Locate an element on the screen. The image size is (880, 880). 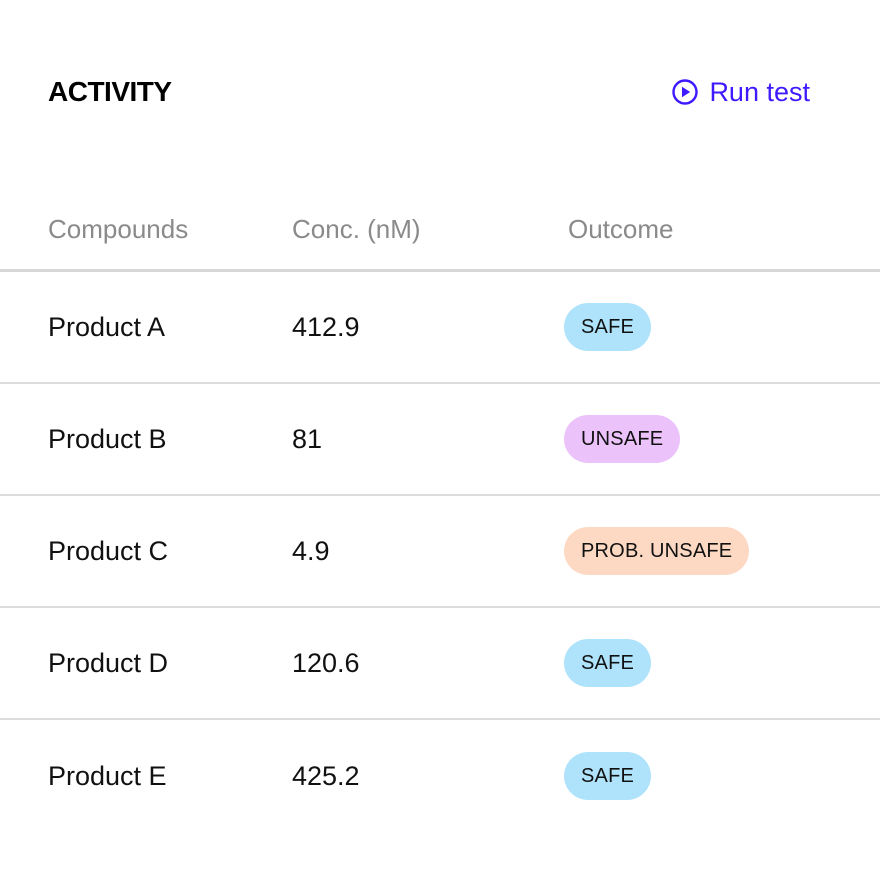
run-test-button: Run test is located at coordinates (740, 92).